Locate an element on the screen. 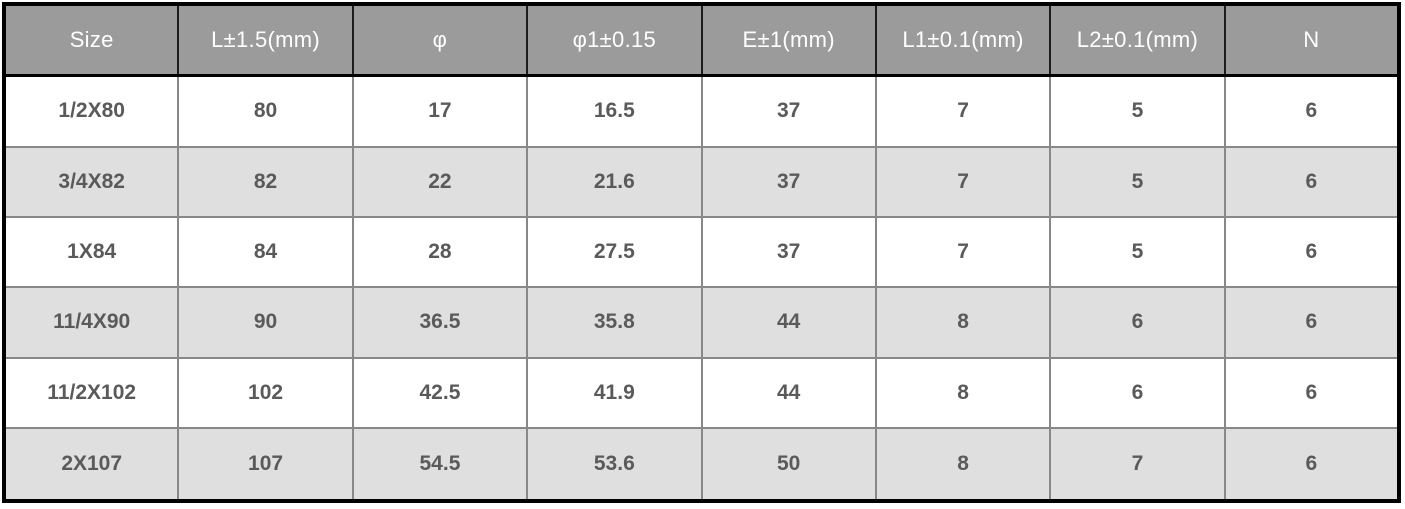 The width and height of the screenshot is (1405, 509). table-cell: 41.9 is located at coordinates (615, 393).